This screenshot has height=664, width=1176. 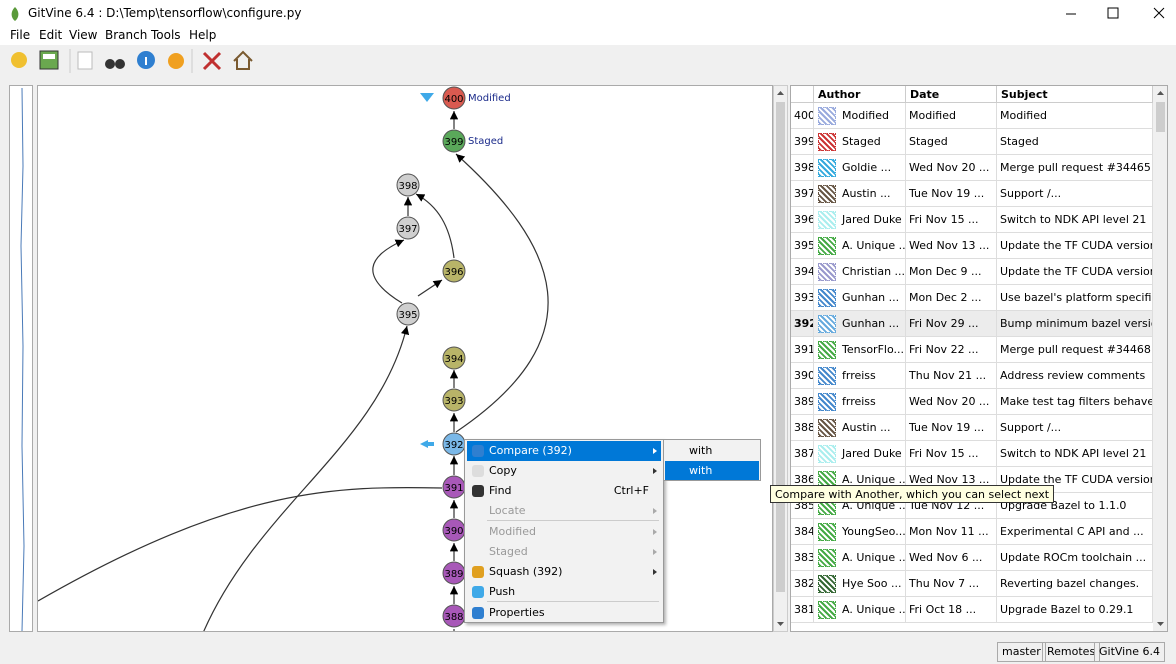 I want to click on menu-item: Compare (392), so click(x=564, y=451).